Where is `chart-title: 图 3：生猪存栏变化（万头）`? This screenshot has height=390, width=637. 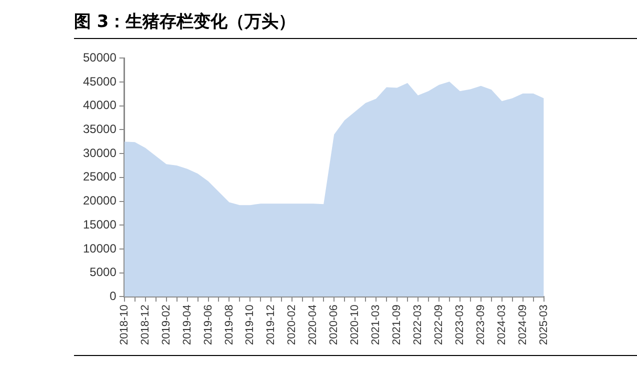 chart-title: 图 3：生猪存栏变化（万头） is located at coordinates (185, 22).